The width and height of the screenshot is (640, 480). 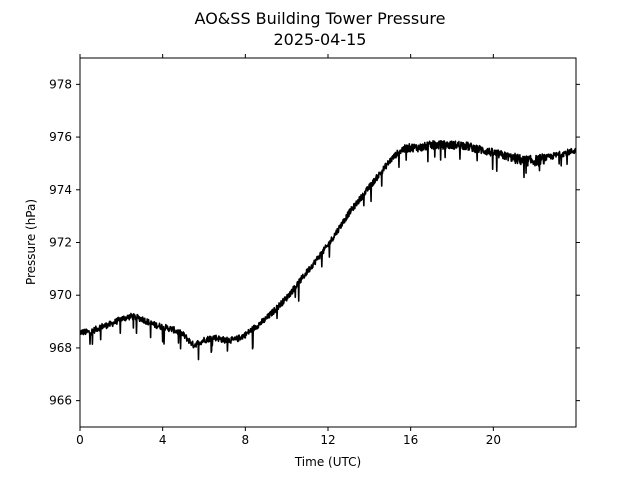 What do you see at coordinates (327, 462) in the screenshot?
I see `x-axis-label: Time (UTC)` at bounding box center [327, 462].